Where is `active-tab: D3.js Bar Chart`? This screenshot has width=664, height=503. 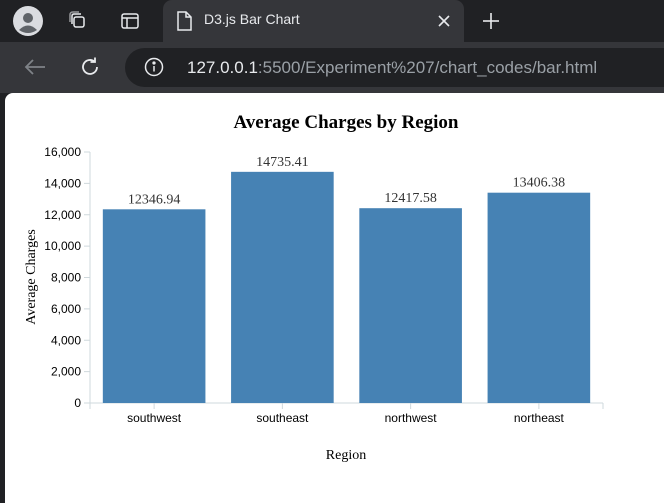
active-tab: D3.js Bar Chart is located at coordinates (313, 21).